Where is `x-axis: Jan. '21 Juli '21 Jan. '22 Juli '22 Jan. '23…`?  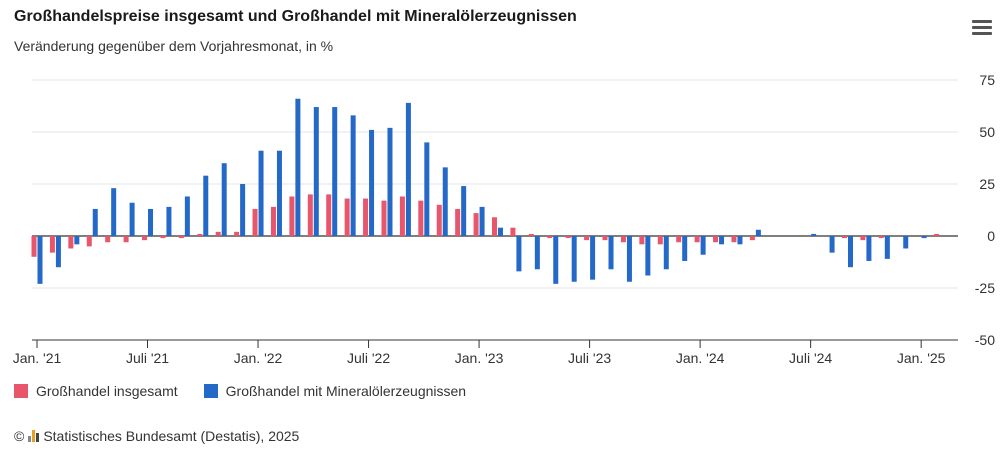
x-axis: Jan. '21 Juli '21 Jan. '22 Juli '22 Jan. '23… is located at coordinates (485, 352).